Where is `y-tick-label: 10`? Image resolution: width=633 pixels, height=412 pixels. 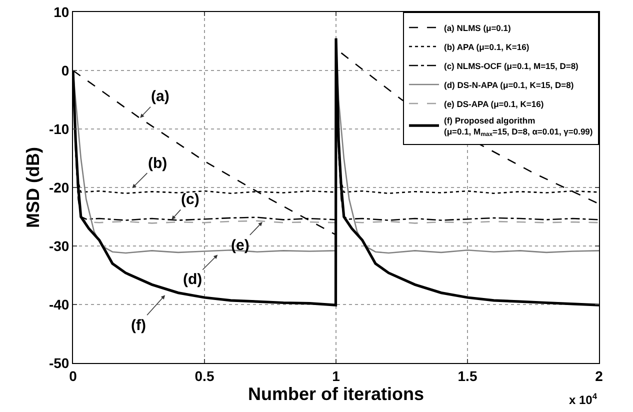
y-tick-label: 10 is located at coordinates (62, 12).